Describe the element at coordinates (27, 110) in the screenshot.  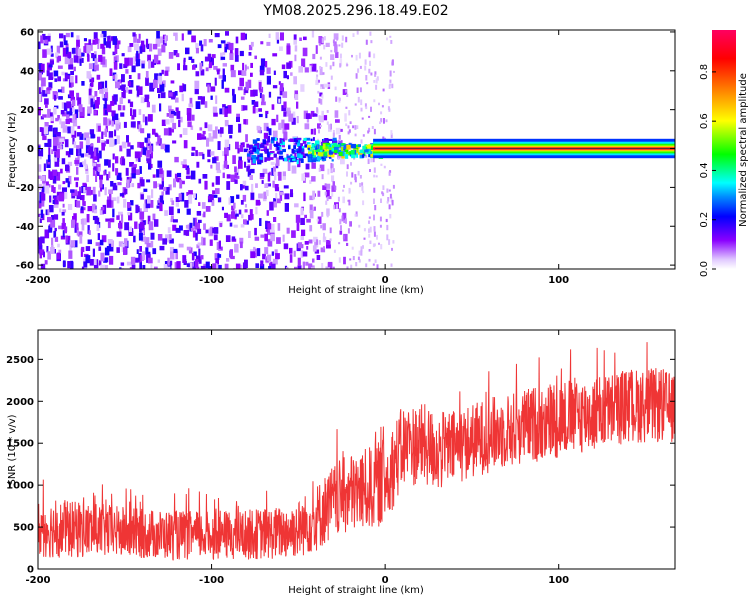
I see `y-tick-label: 20` at that location.